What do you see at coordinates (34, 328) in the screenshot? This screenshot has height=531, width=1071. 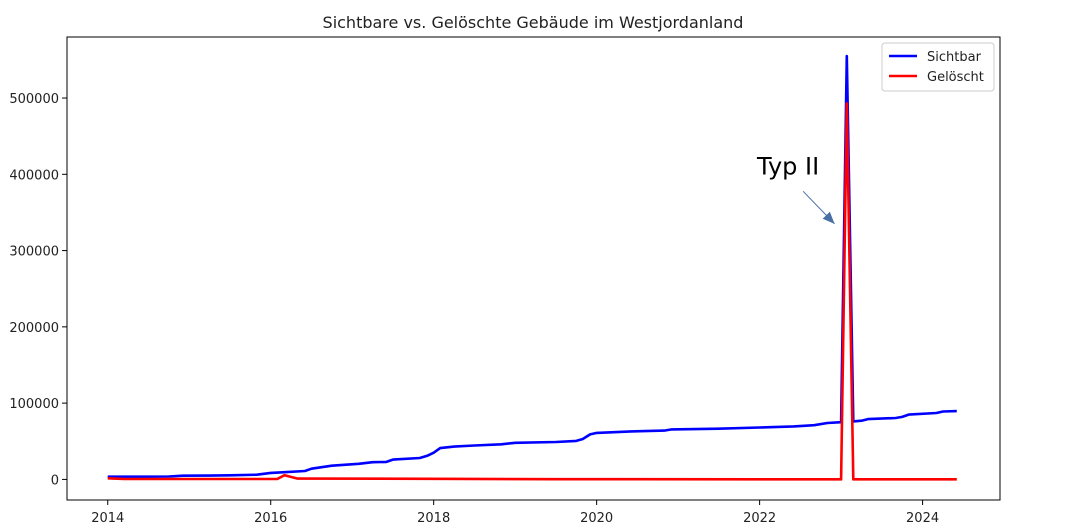 I see `y-tick-label: 200000` at bounding box center [34, 328].